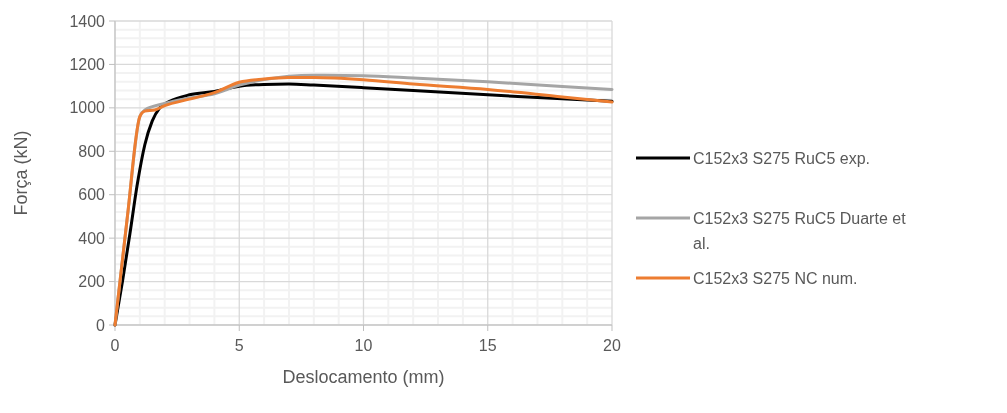 The height and width of the screenshot is (413, 1007). Describe the element at coordinates (87, 21) in the screenshot. I see `y-tick-label: 1400` at that location.